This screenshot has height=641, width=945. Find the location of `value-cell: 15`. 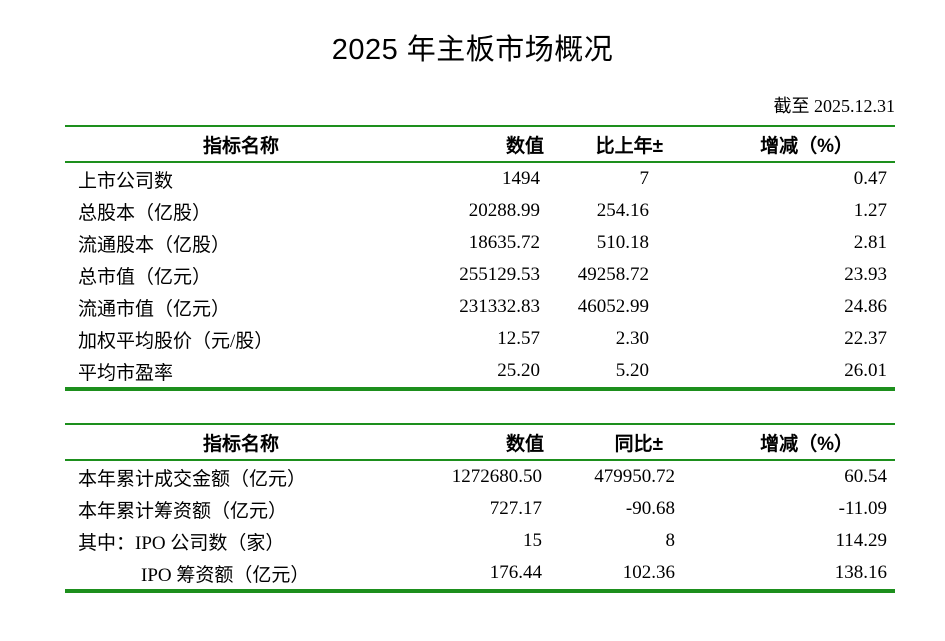

value-cell: 15 is located at coordinates (532, 540).